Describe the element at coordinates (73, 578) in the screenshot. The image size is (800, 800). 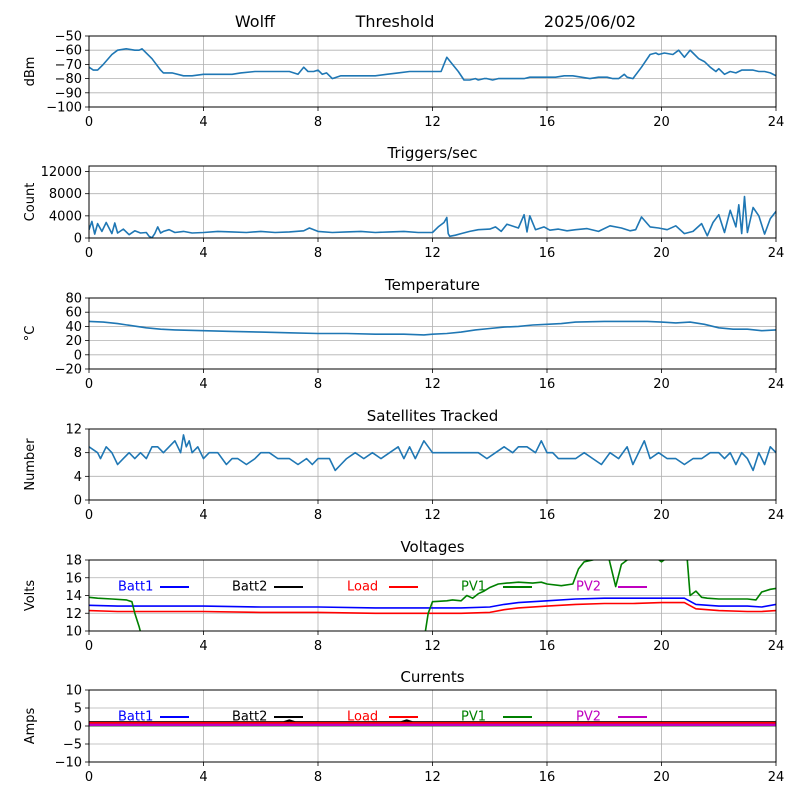
I see `y-tick-label: 16` at that location.